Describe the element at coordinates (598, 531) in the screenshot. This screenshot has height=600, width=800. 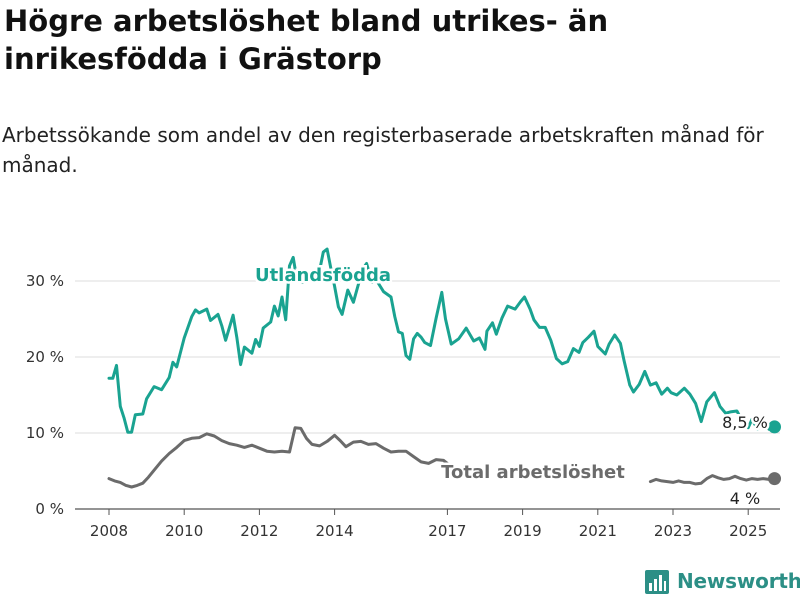
I see `x-tick-label: 2021` at that location.